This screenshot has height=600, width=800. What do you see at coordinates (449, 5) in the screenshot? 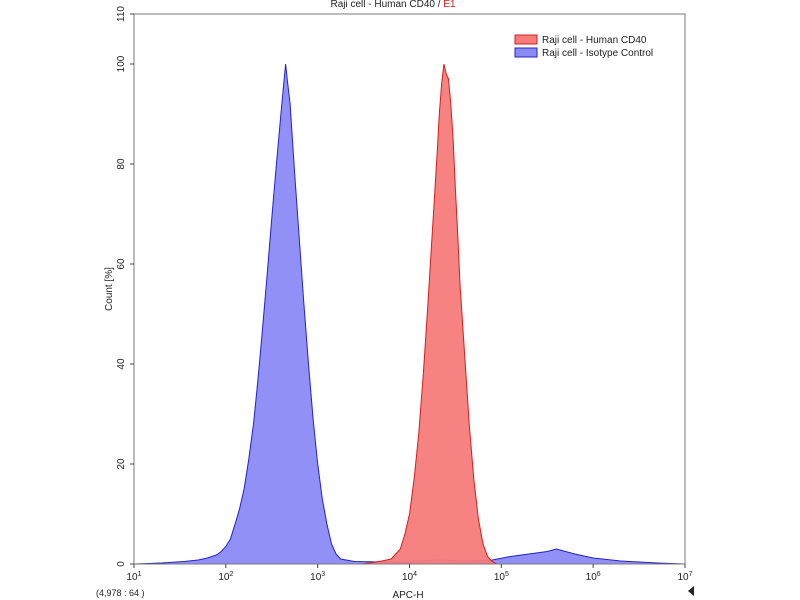
I see `chart-title-gate: E1` at bounding box center [449, 5].